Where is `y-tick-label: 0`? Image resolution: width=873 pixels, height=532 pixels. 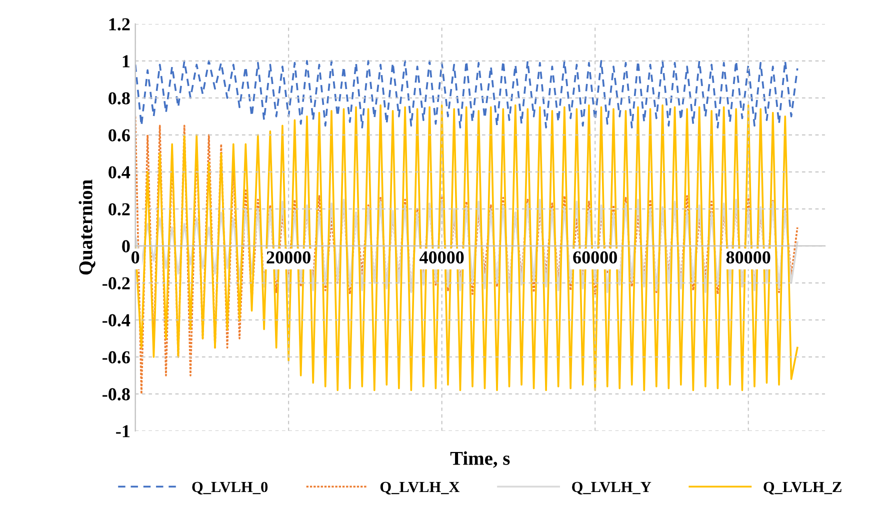
y-tick-label: 0 is located at coordinates (126, 246).